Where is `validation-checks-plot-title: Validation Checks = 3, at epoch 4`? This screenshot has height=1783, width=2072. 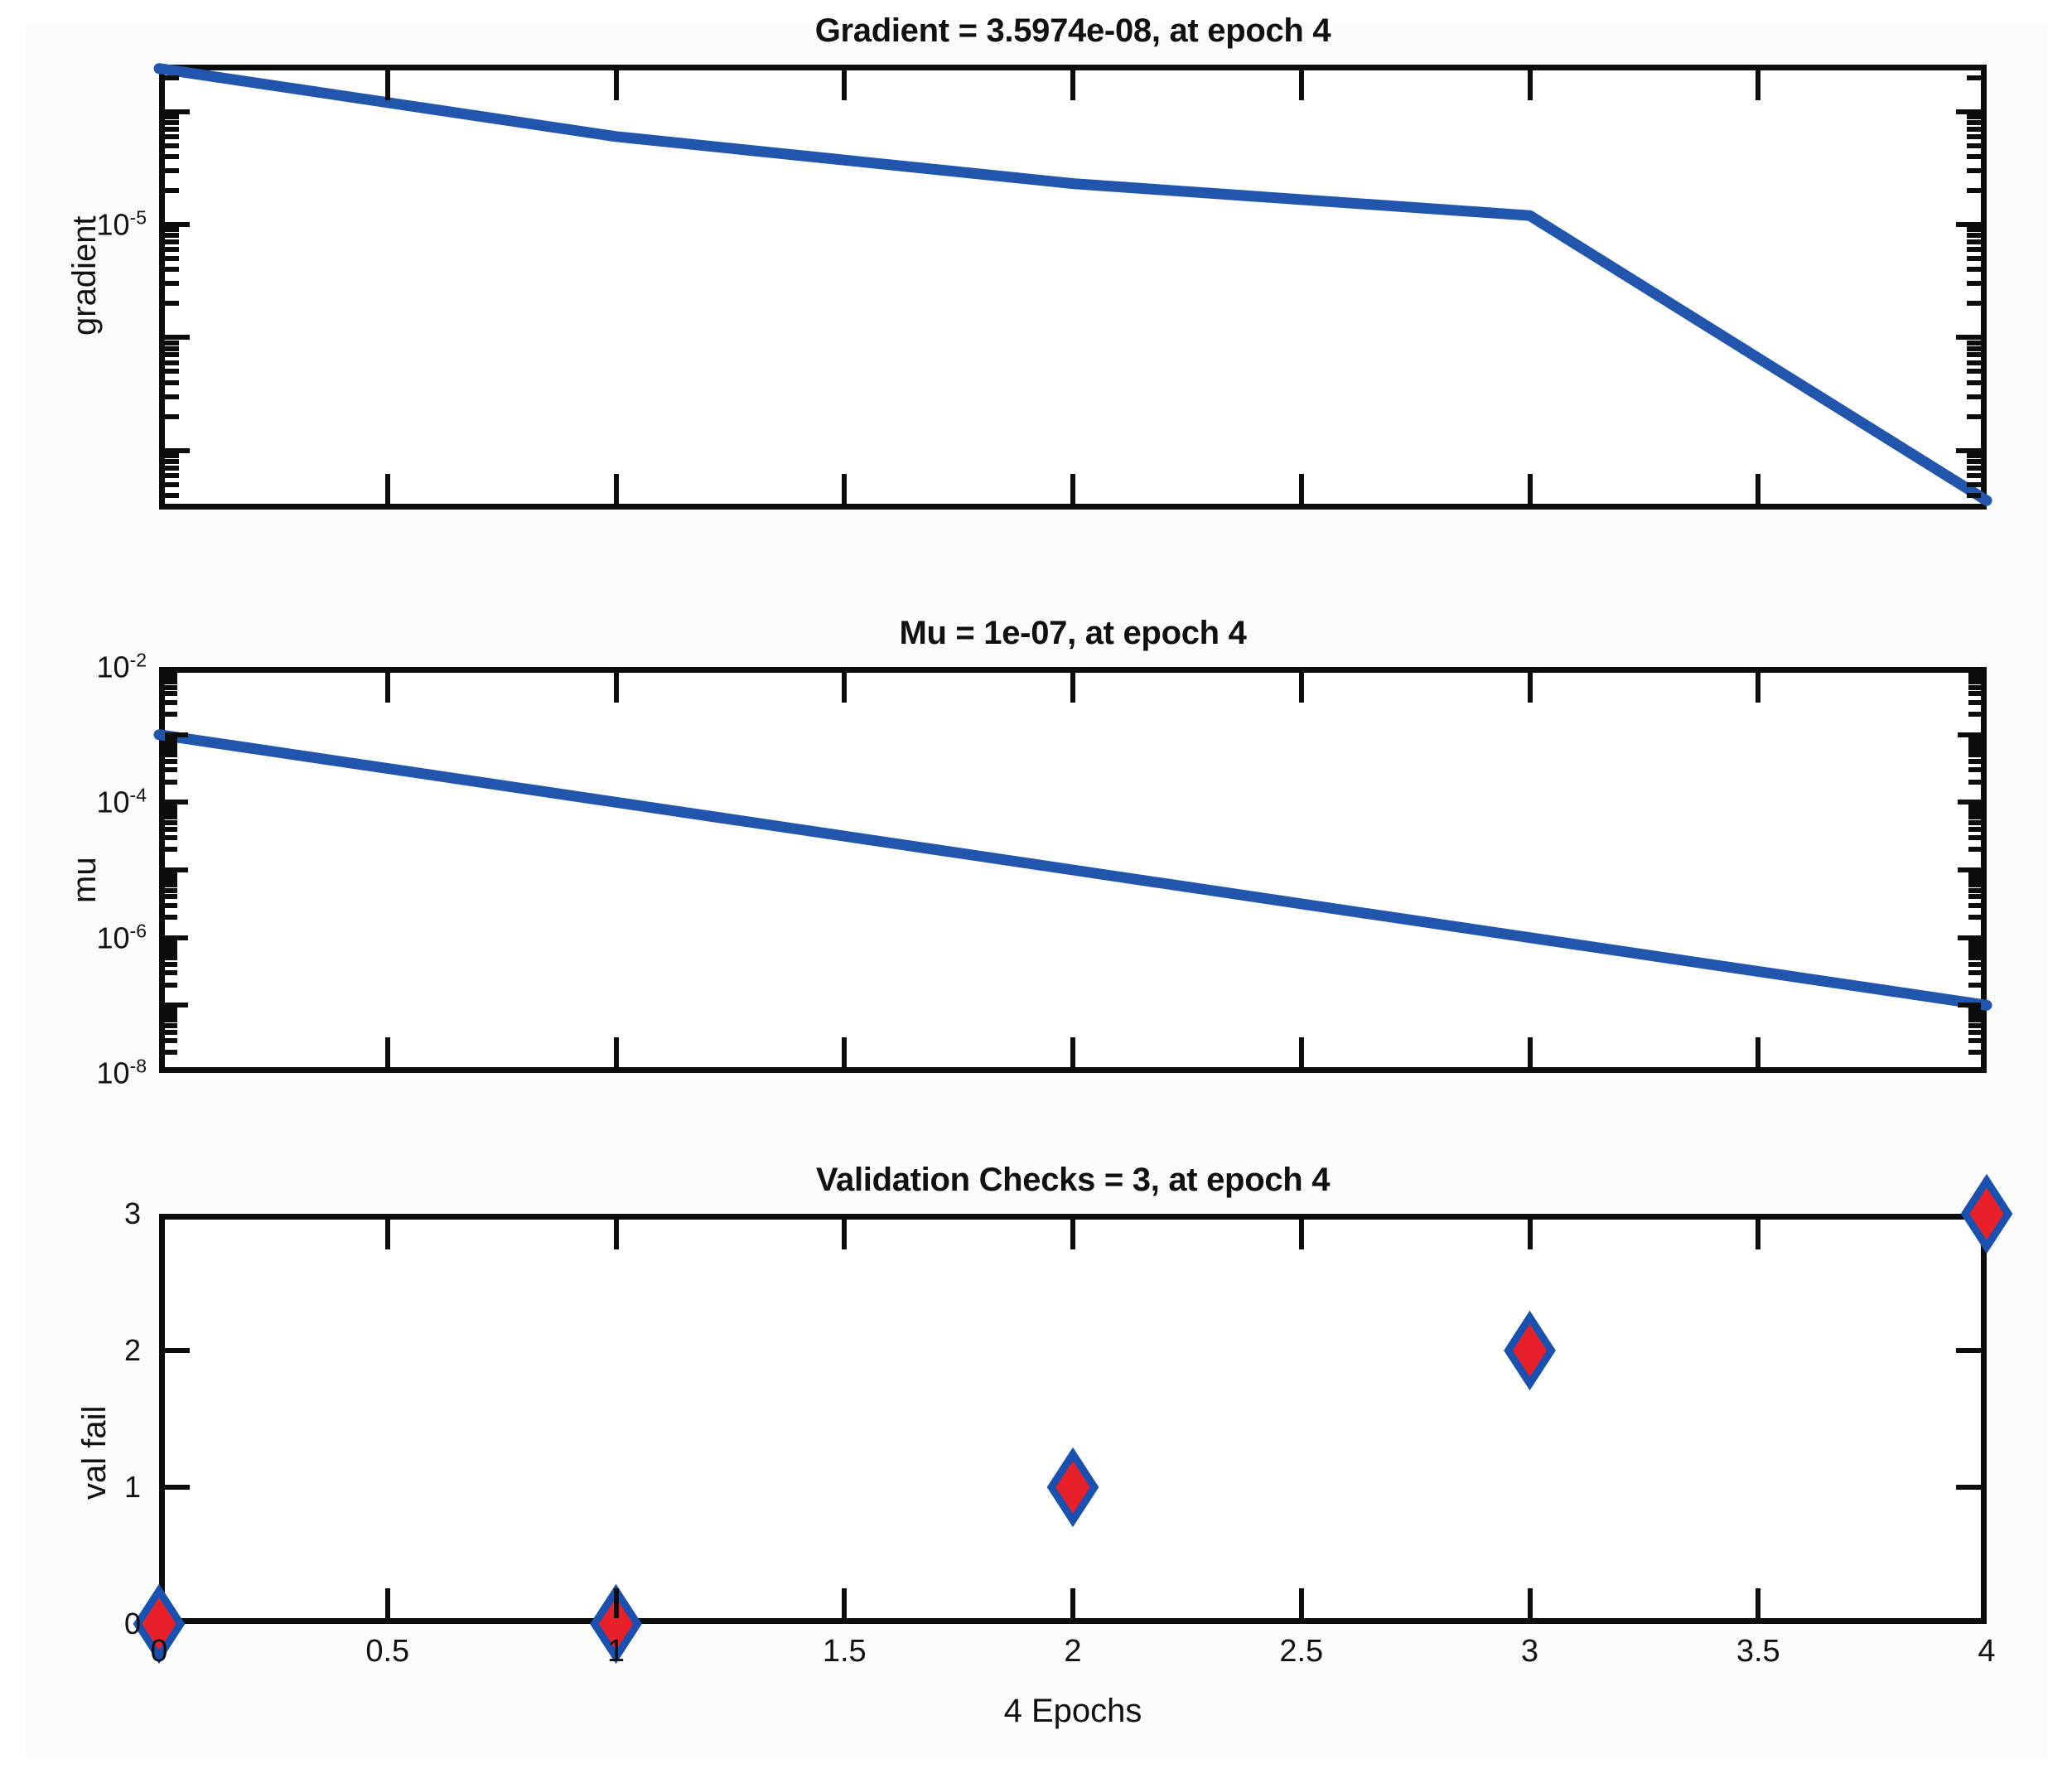
validation-checks-plot-title: Validation Checks = 3, at epoch 4 is located at coordinates (1073, 1180).